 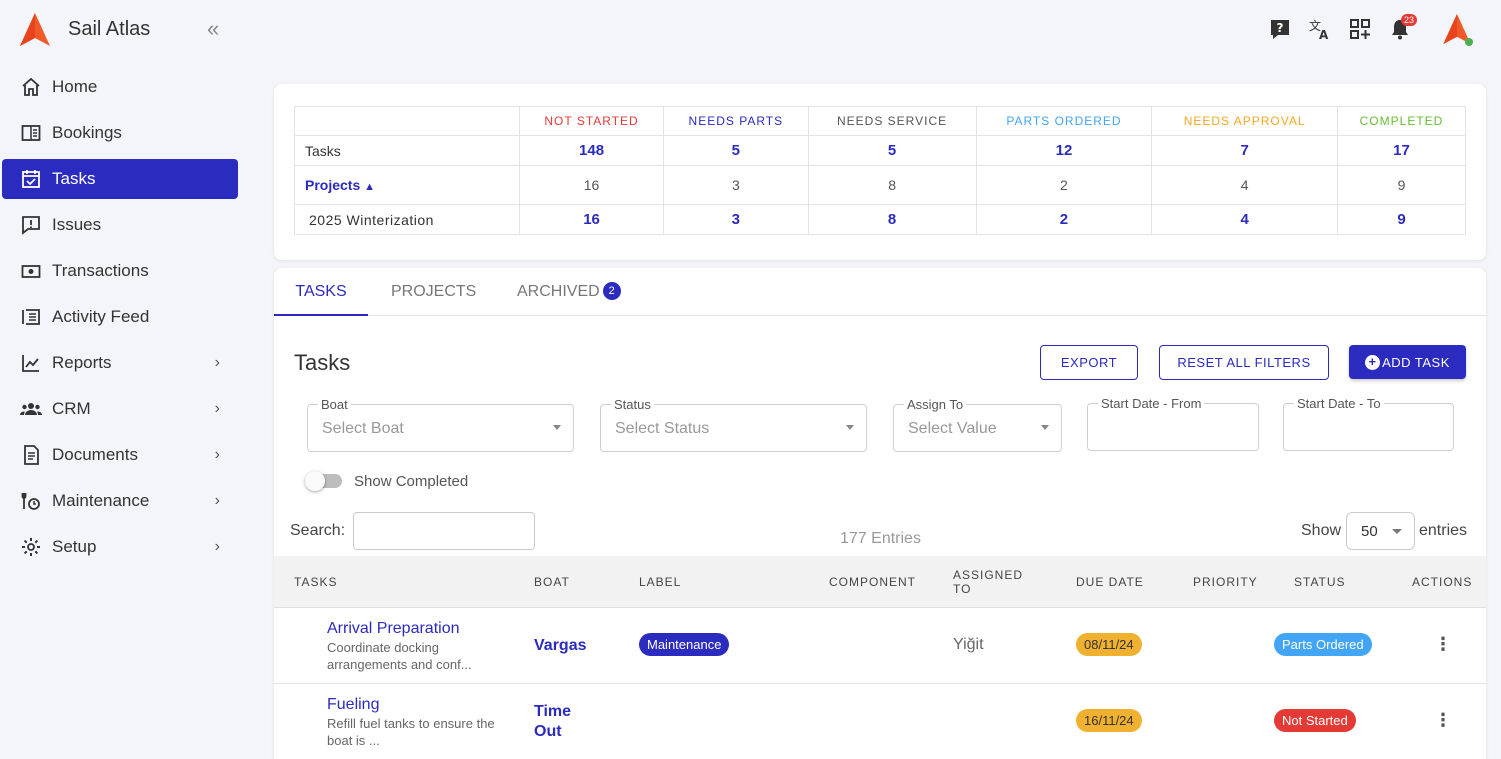 I want to click on status-badge: Not Started, so click(x=1315, y=720).